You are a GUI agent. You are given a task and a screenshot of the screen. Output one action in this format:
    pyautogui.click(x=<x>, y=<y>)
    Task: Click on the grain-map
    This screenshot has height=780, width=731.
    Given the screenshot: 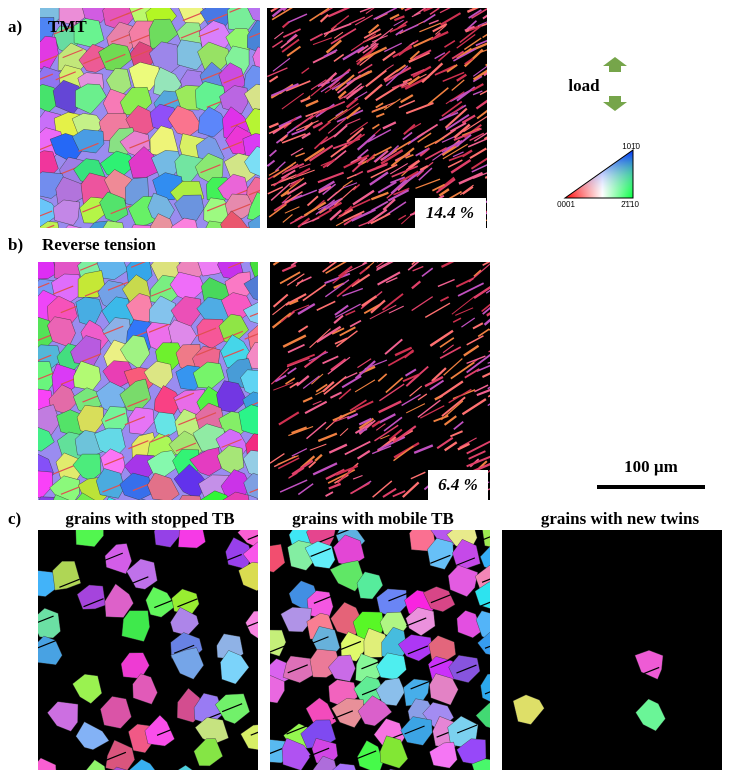 What is the action you would take?
    pyautogui.click(x=148, y=650)
    